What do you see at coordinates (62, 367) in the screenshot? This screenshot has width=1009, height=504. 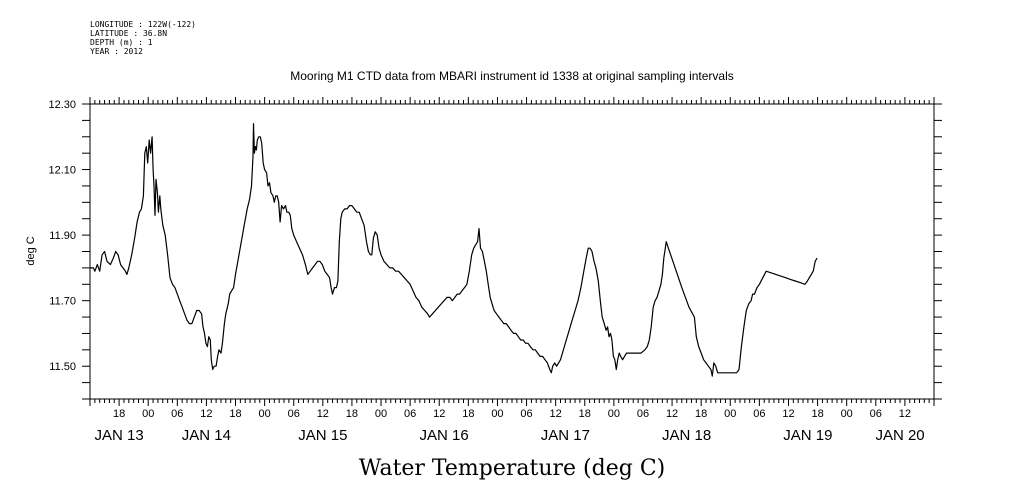 I see `y-tick-label: 11.50` at bounding box center [62, 367].